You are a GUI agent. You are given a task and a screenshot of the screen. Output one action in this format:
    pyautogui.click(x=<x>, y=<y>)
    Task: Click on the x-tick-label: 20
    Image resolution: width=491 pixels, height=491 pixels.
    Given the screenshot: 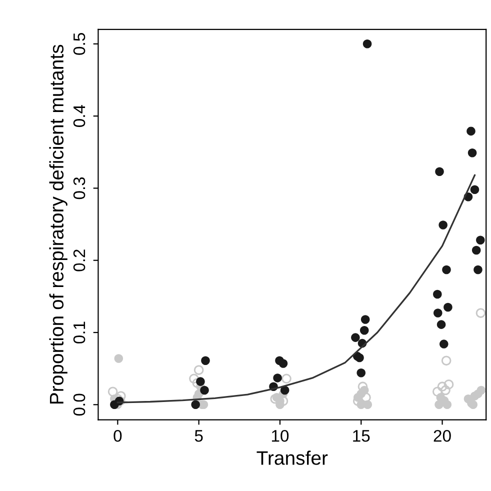 What is the action you would take?
    pyautogui.click(x=442, y=436)
    